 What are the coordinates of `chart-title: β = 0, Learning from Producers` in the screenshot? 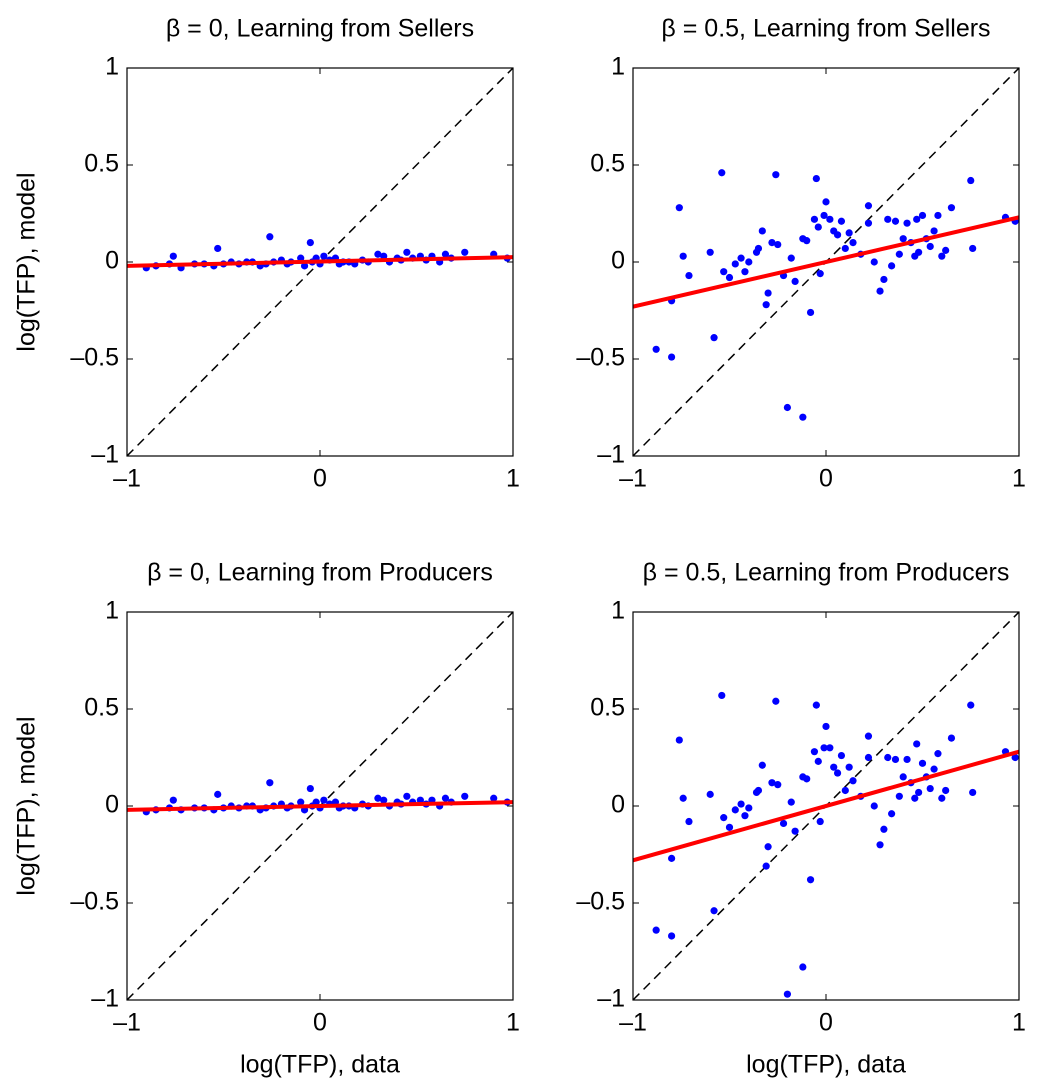 It's located at (320, 573).